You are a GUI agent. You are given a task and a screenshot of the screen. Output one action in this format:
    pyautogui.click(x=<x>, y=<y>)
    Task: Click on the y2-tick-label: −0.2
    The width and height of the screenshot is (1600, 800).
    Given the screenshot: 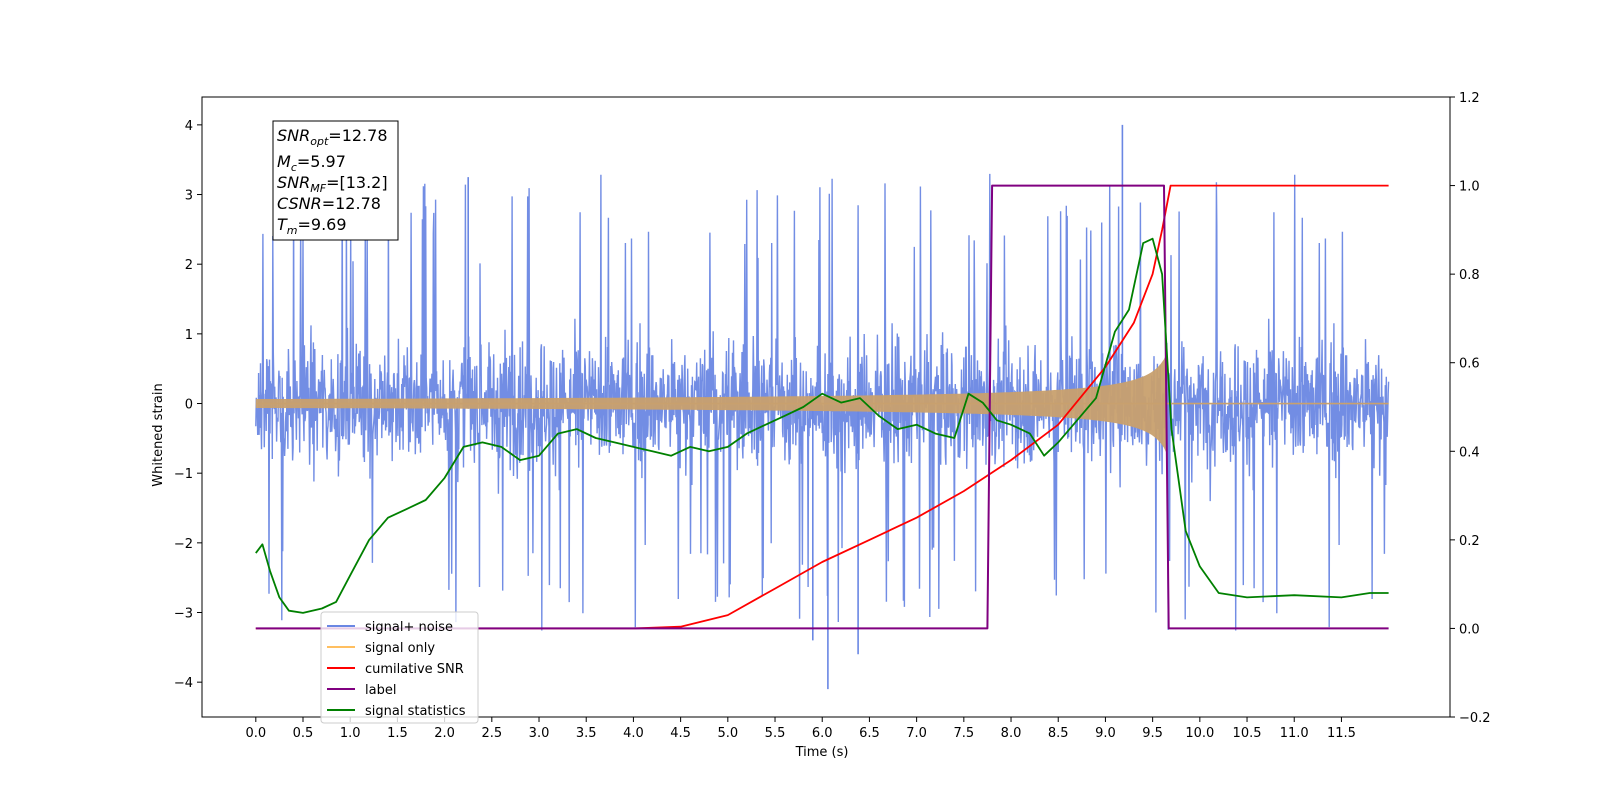 What is the action you would take?
    pyautogui.click(x=1475, y=718)
    